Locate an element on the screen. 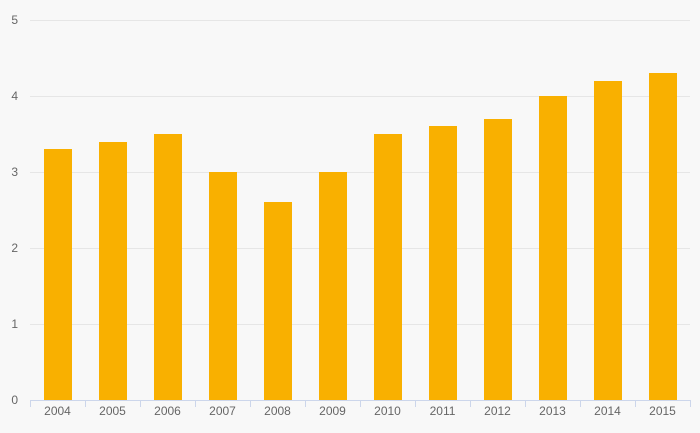 This screenshot has width=700, height=433. bar-2004 is located at coordinates (57, 274).